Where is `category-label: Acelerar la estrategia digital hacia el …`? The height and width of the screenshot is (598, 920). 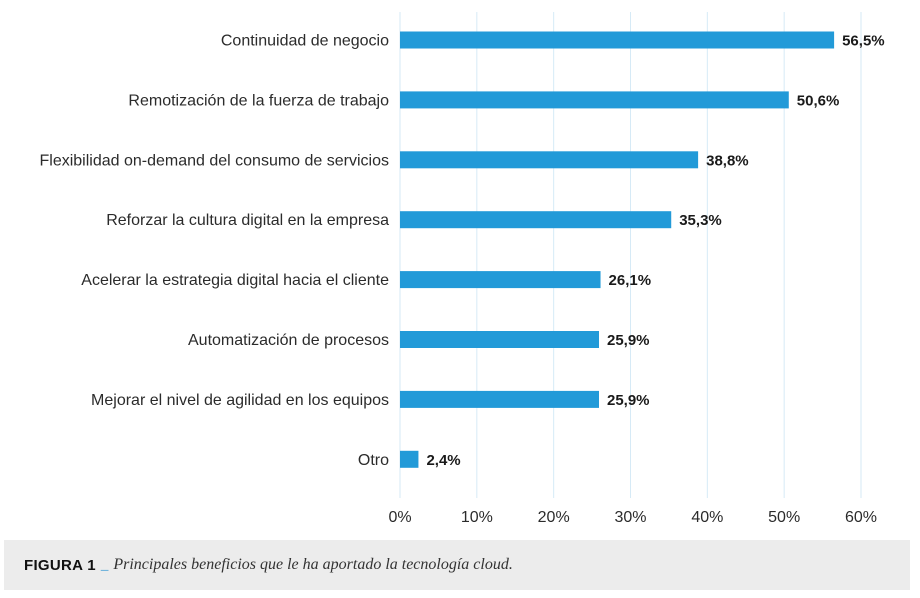
category-label: Acelerar la estrategia digital hacia el … is located at coordinates (235, 280).